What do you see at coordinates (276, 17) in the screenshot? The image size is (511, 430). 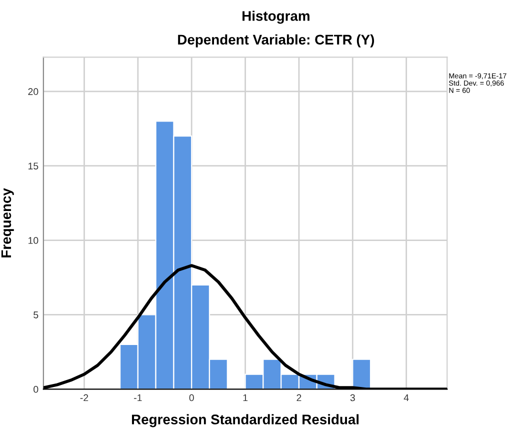 I see `chart-title: Histogram` at bounding box center [276, 17].